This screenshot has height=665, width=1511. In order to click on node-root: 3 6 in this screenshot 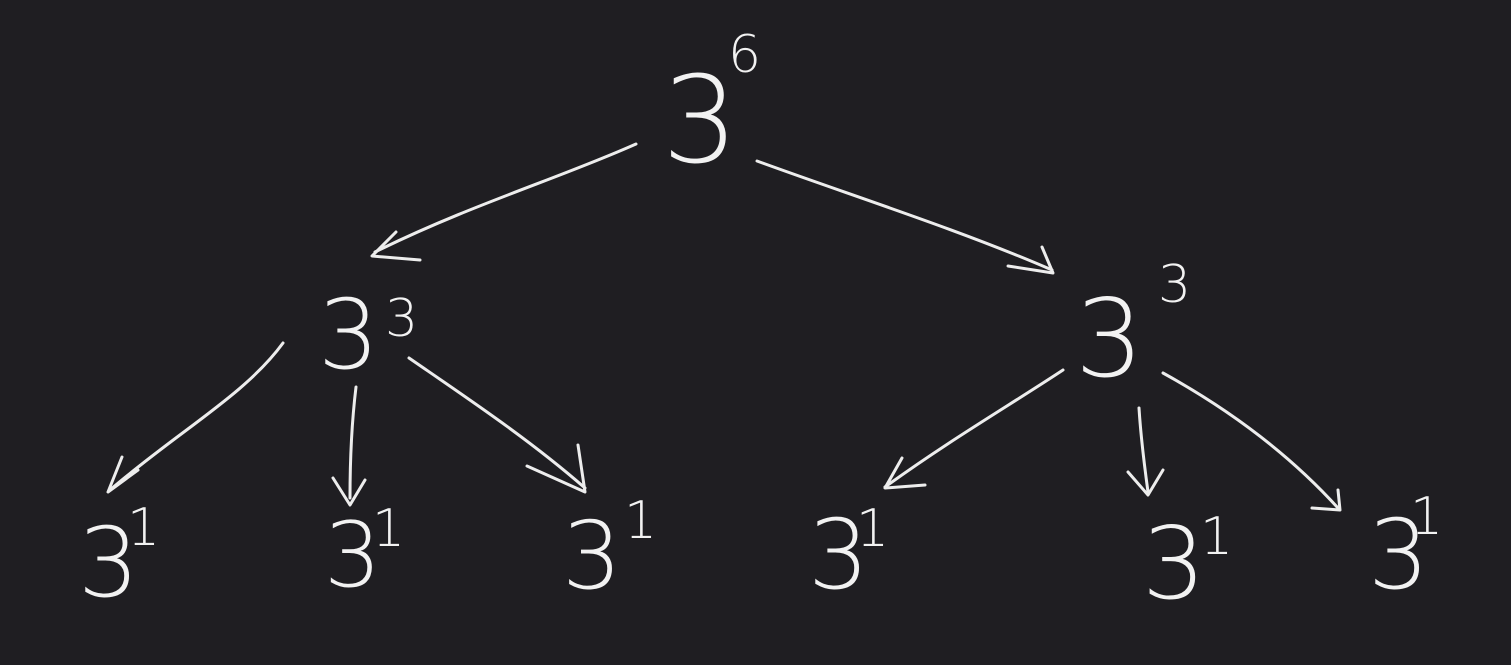, I will do `click(711, 108)`.